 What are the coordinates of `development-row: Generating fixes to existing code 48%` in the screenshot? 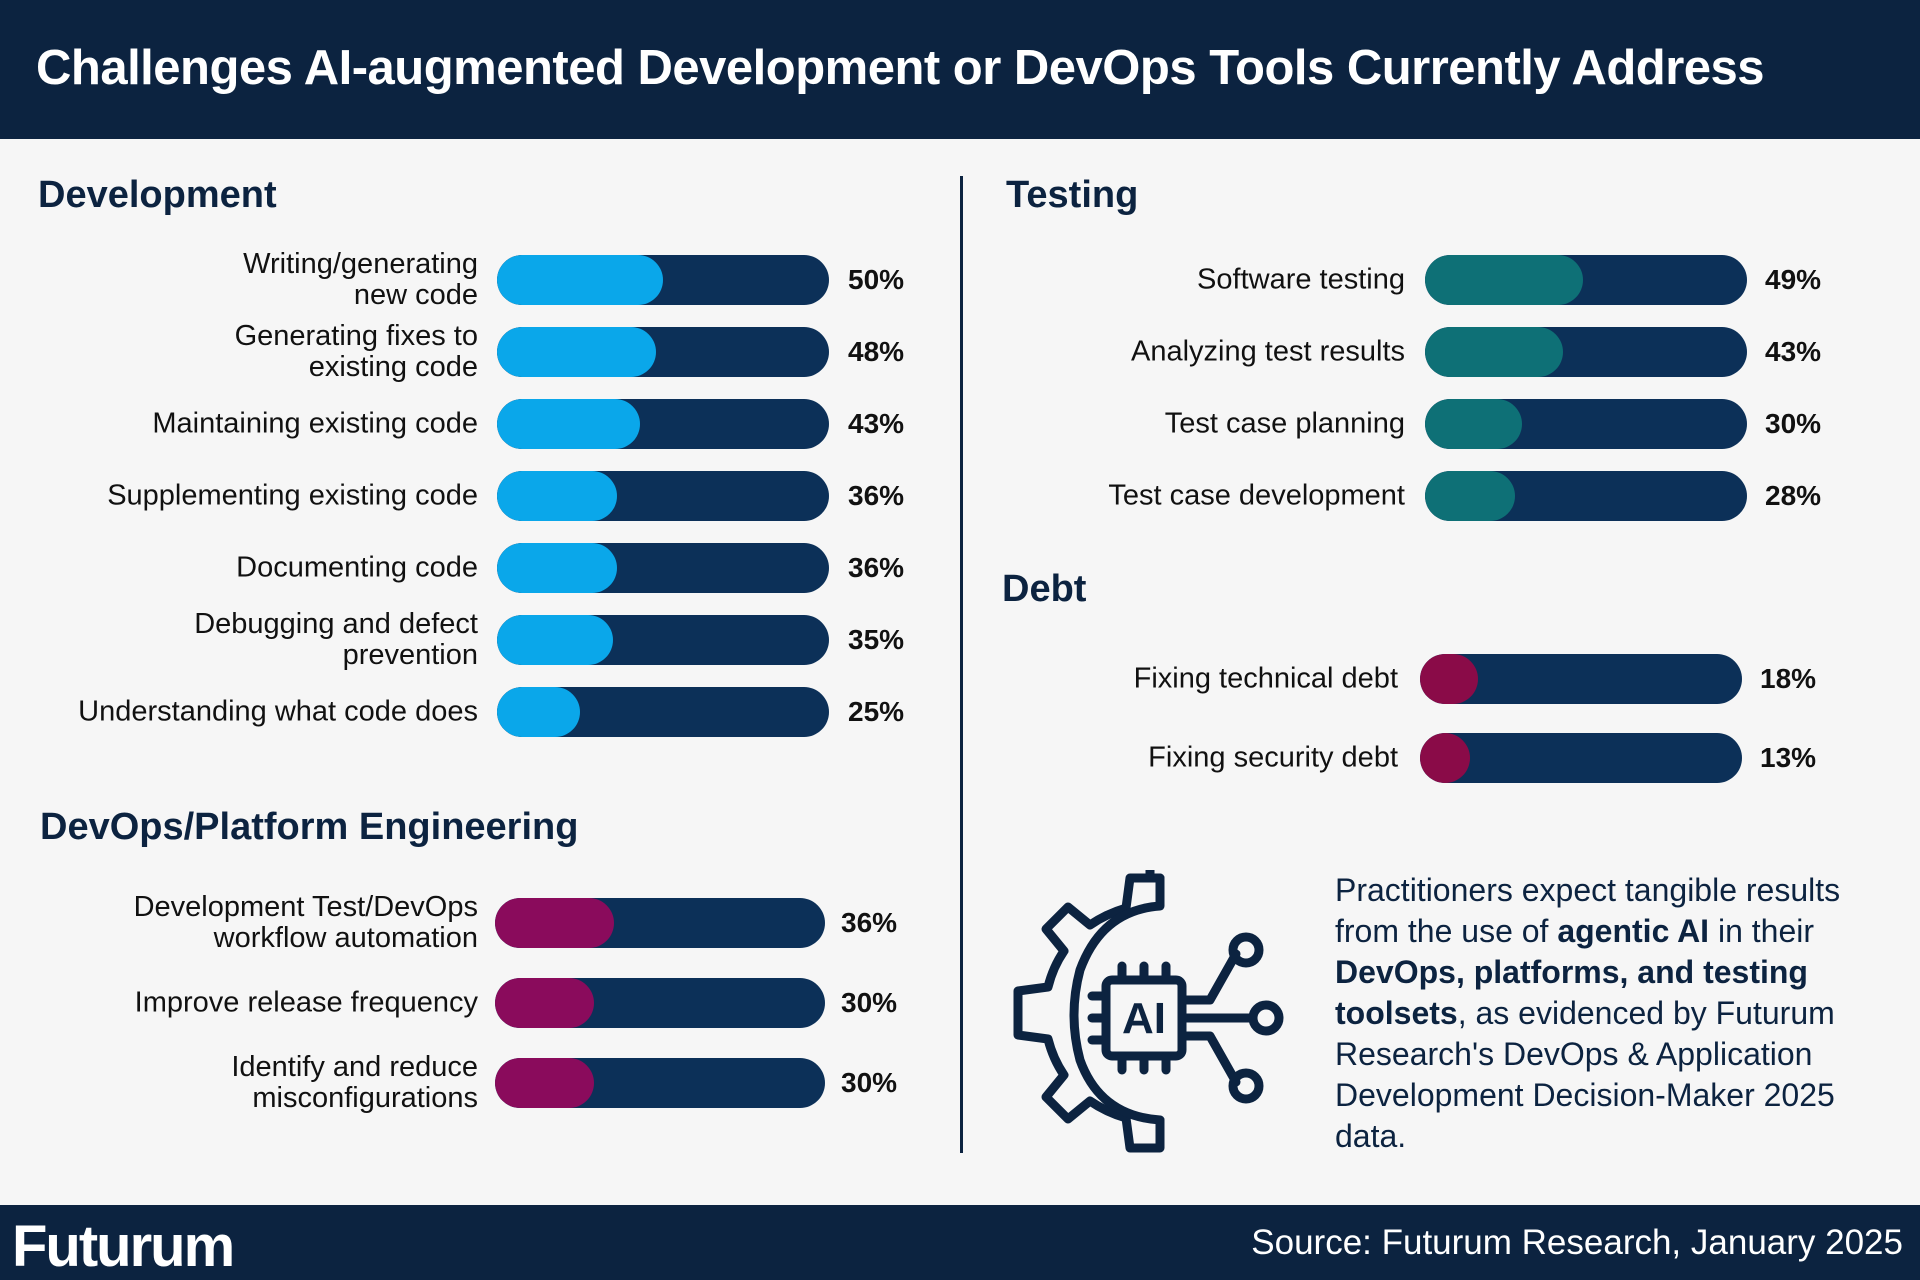 It's located at (960, 352).